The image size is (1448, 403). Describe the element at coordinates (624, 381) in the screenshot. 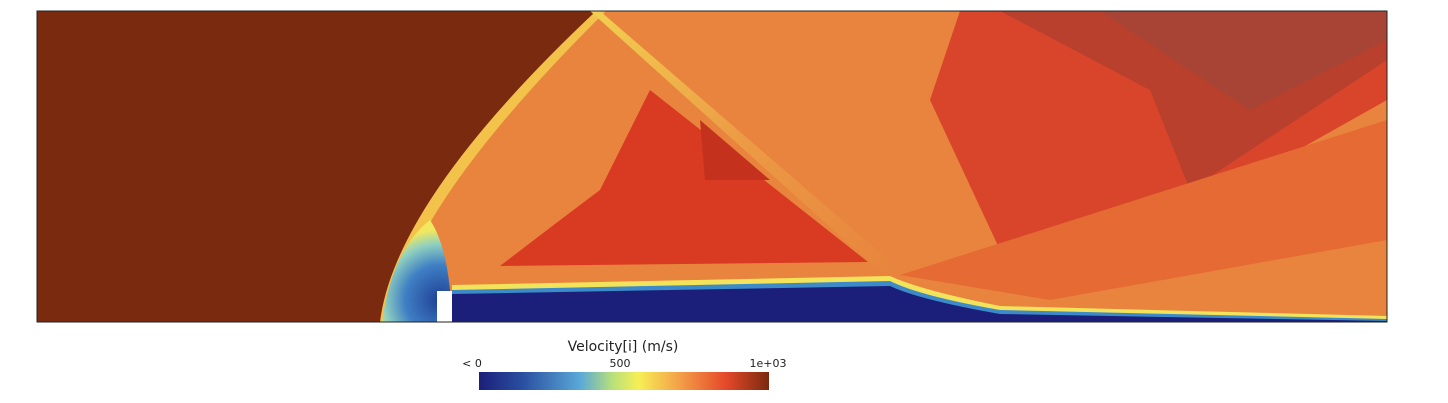

I see `colorbar` at that location.